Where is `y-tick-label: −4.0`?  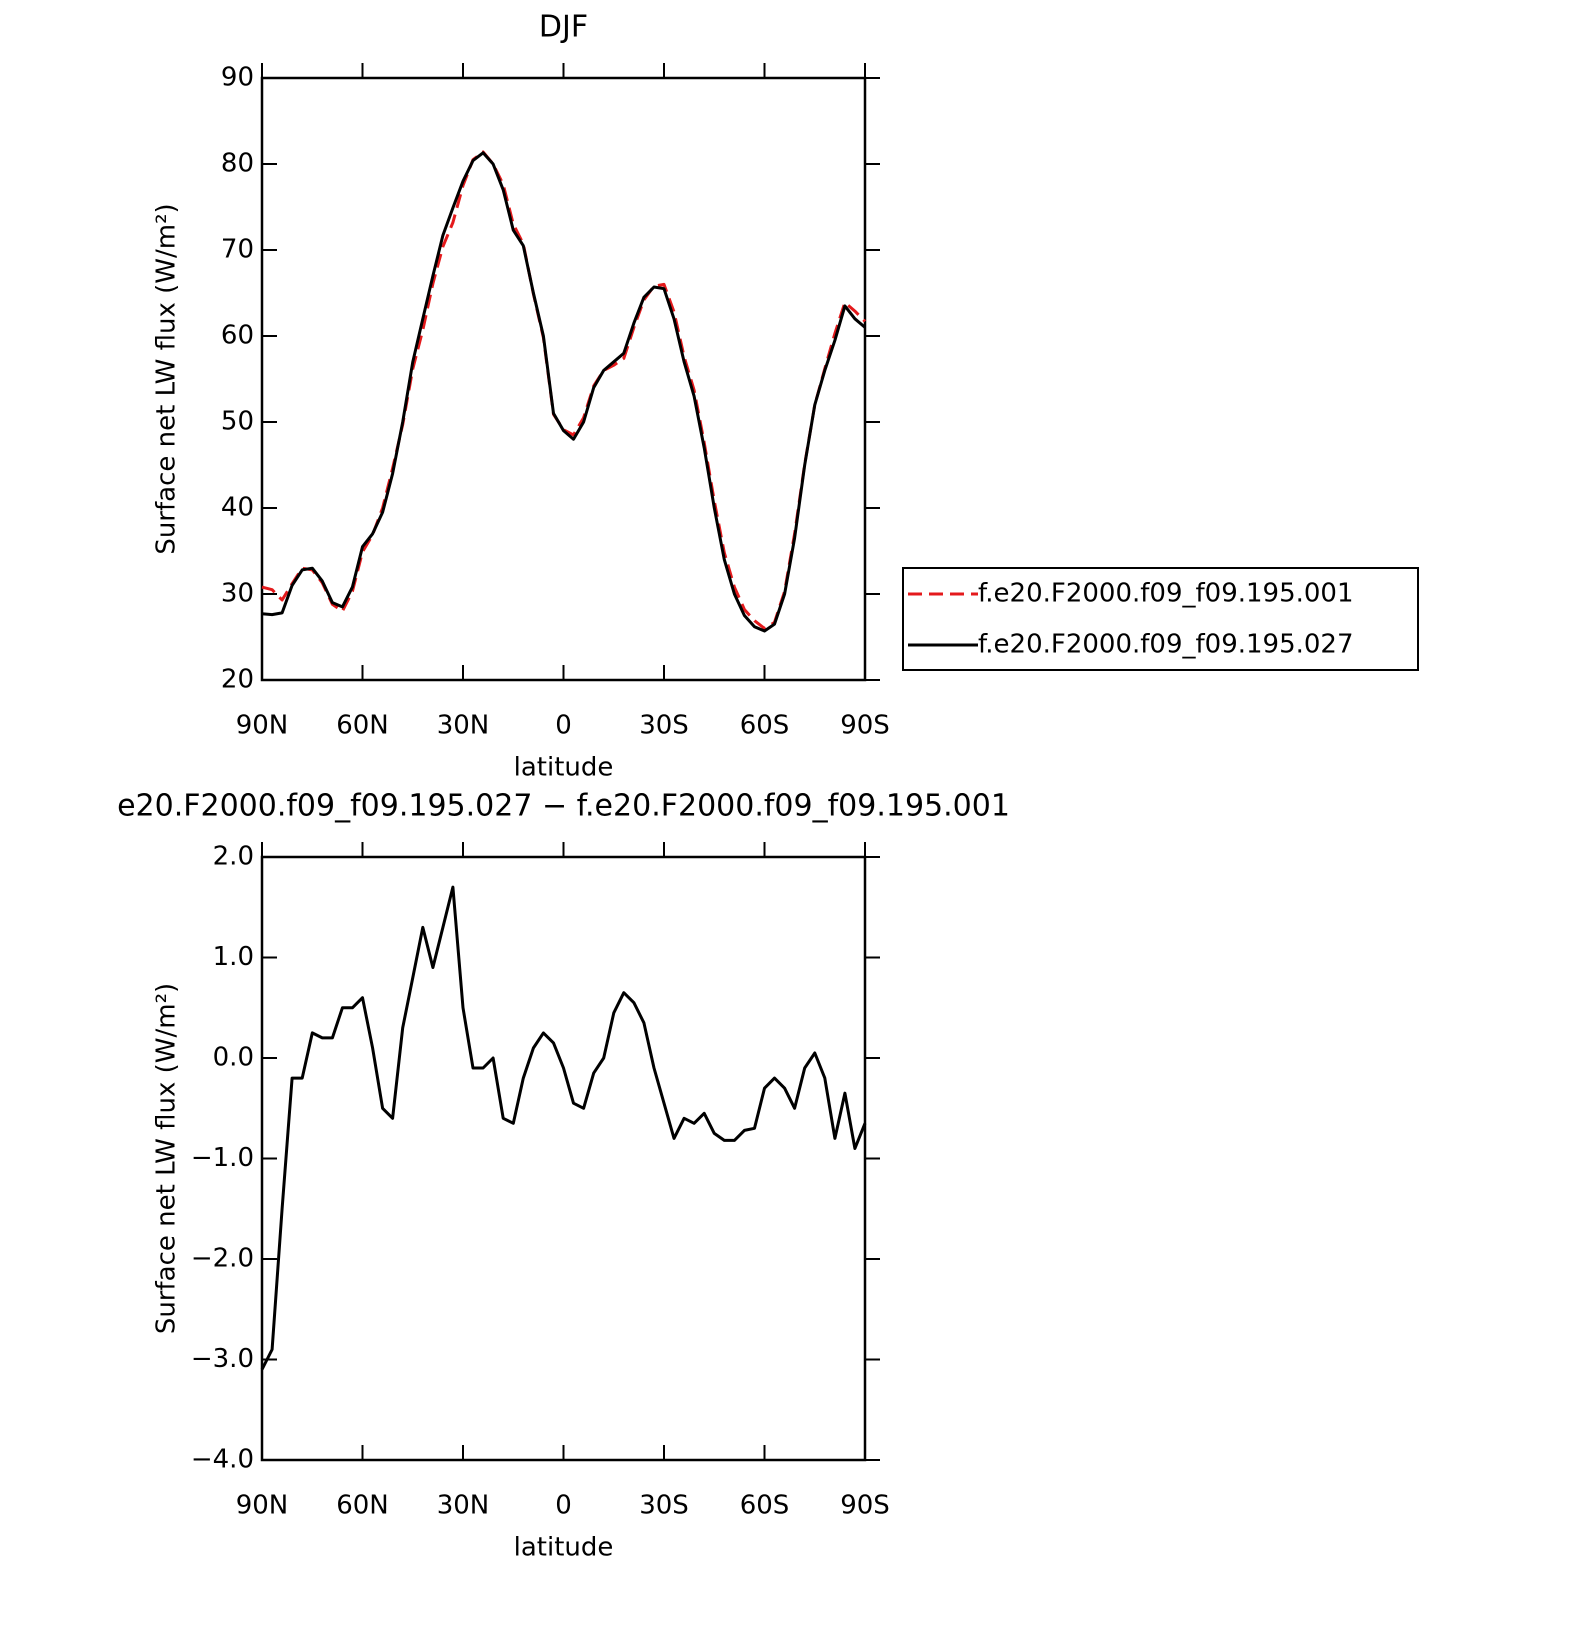
y-tick-label: −4.0 is located at coordinates (222, 1460).